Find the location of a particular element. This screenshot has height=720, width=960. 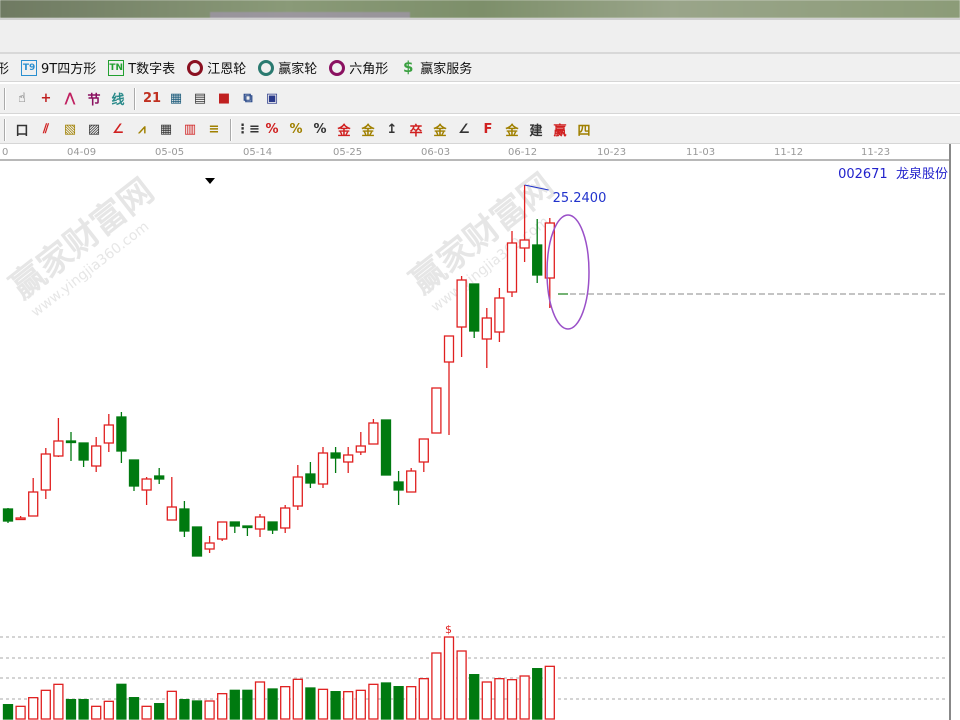

calculator-icon: ▦ is located at coordinates (176, 98).